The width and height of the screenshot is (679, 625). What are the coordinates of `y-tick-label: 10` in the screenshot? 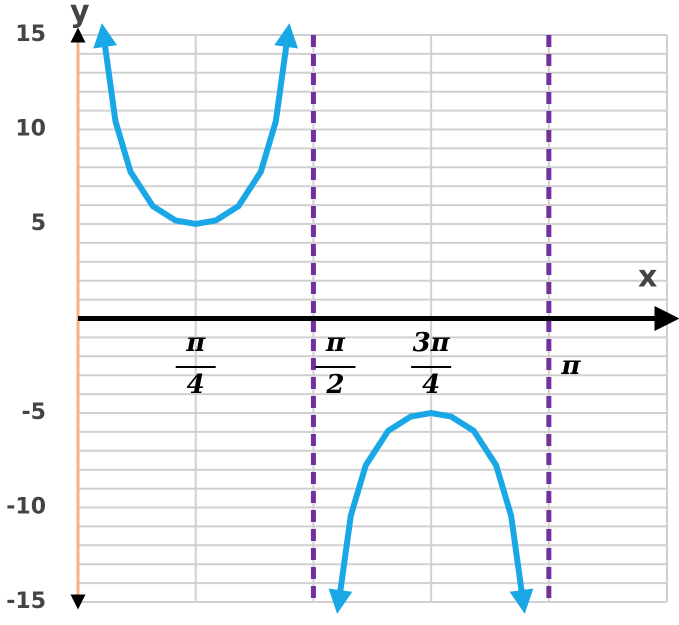 It's located at (30, 129).